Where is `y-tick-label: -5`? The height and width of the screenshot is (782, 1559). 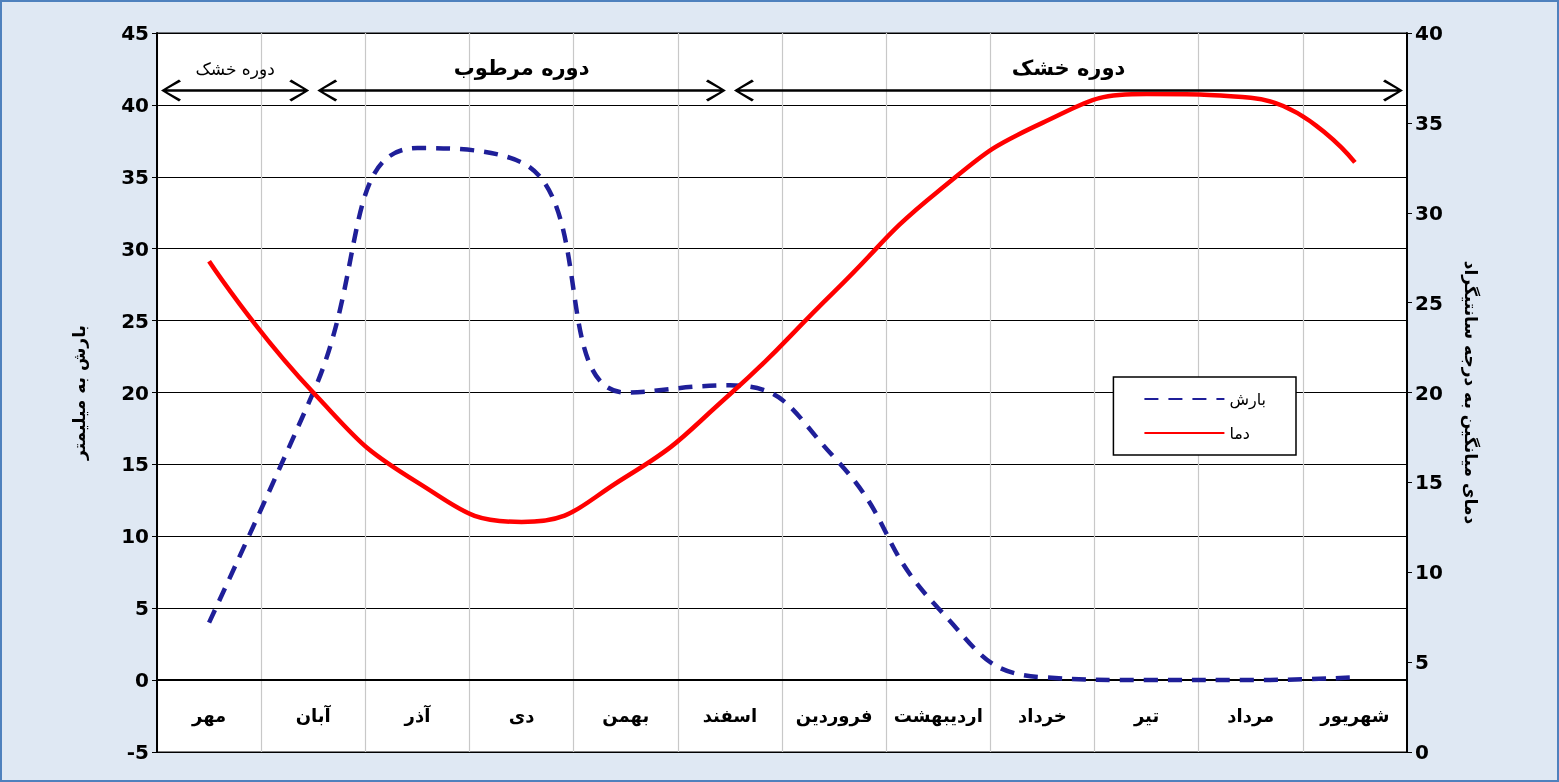
y-tick-label: -5 is located at coordinates (137, 752).